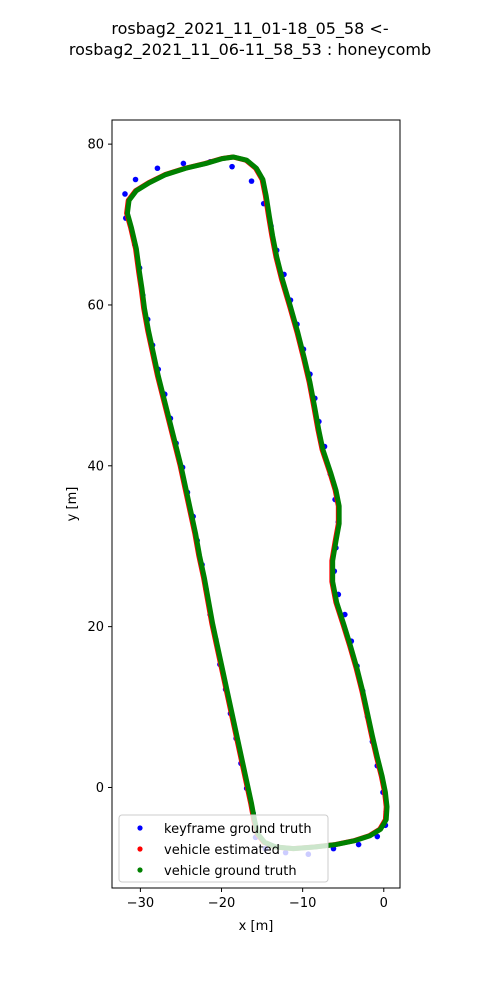 This screenshot has height=1000, width=500. Describe the element at coordinates (140, 870) in the screenshot. I see `legend-marker-vehicle-ground-truth` at that location.